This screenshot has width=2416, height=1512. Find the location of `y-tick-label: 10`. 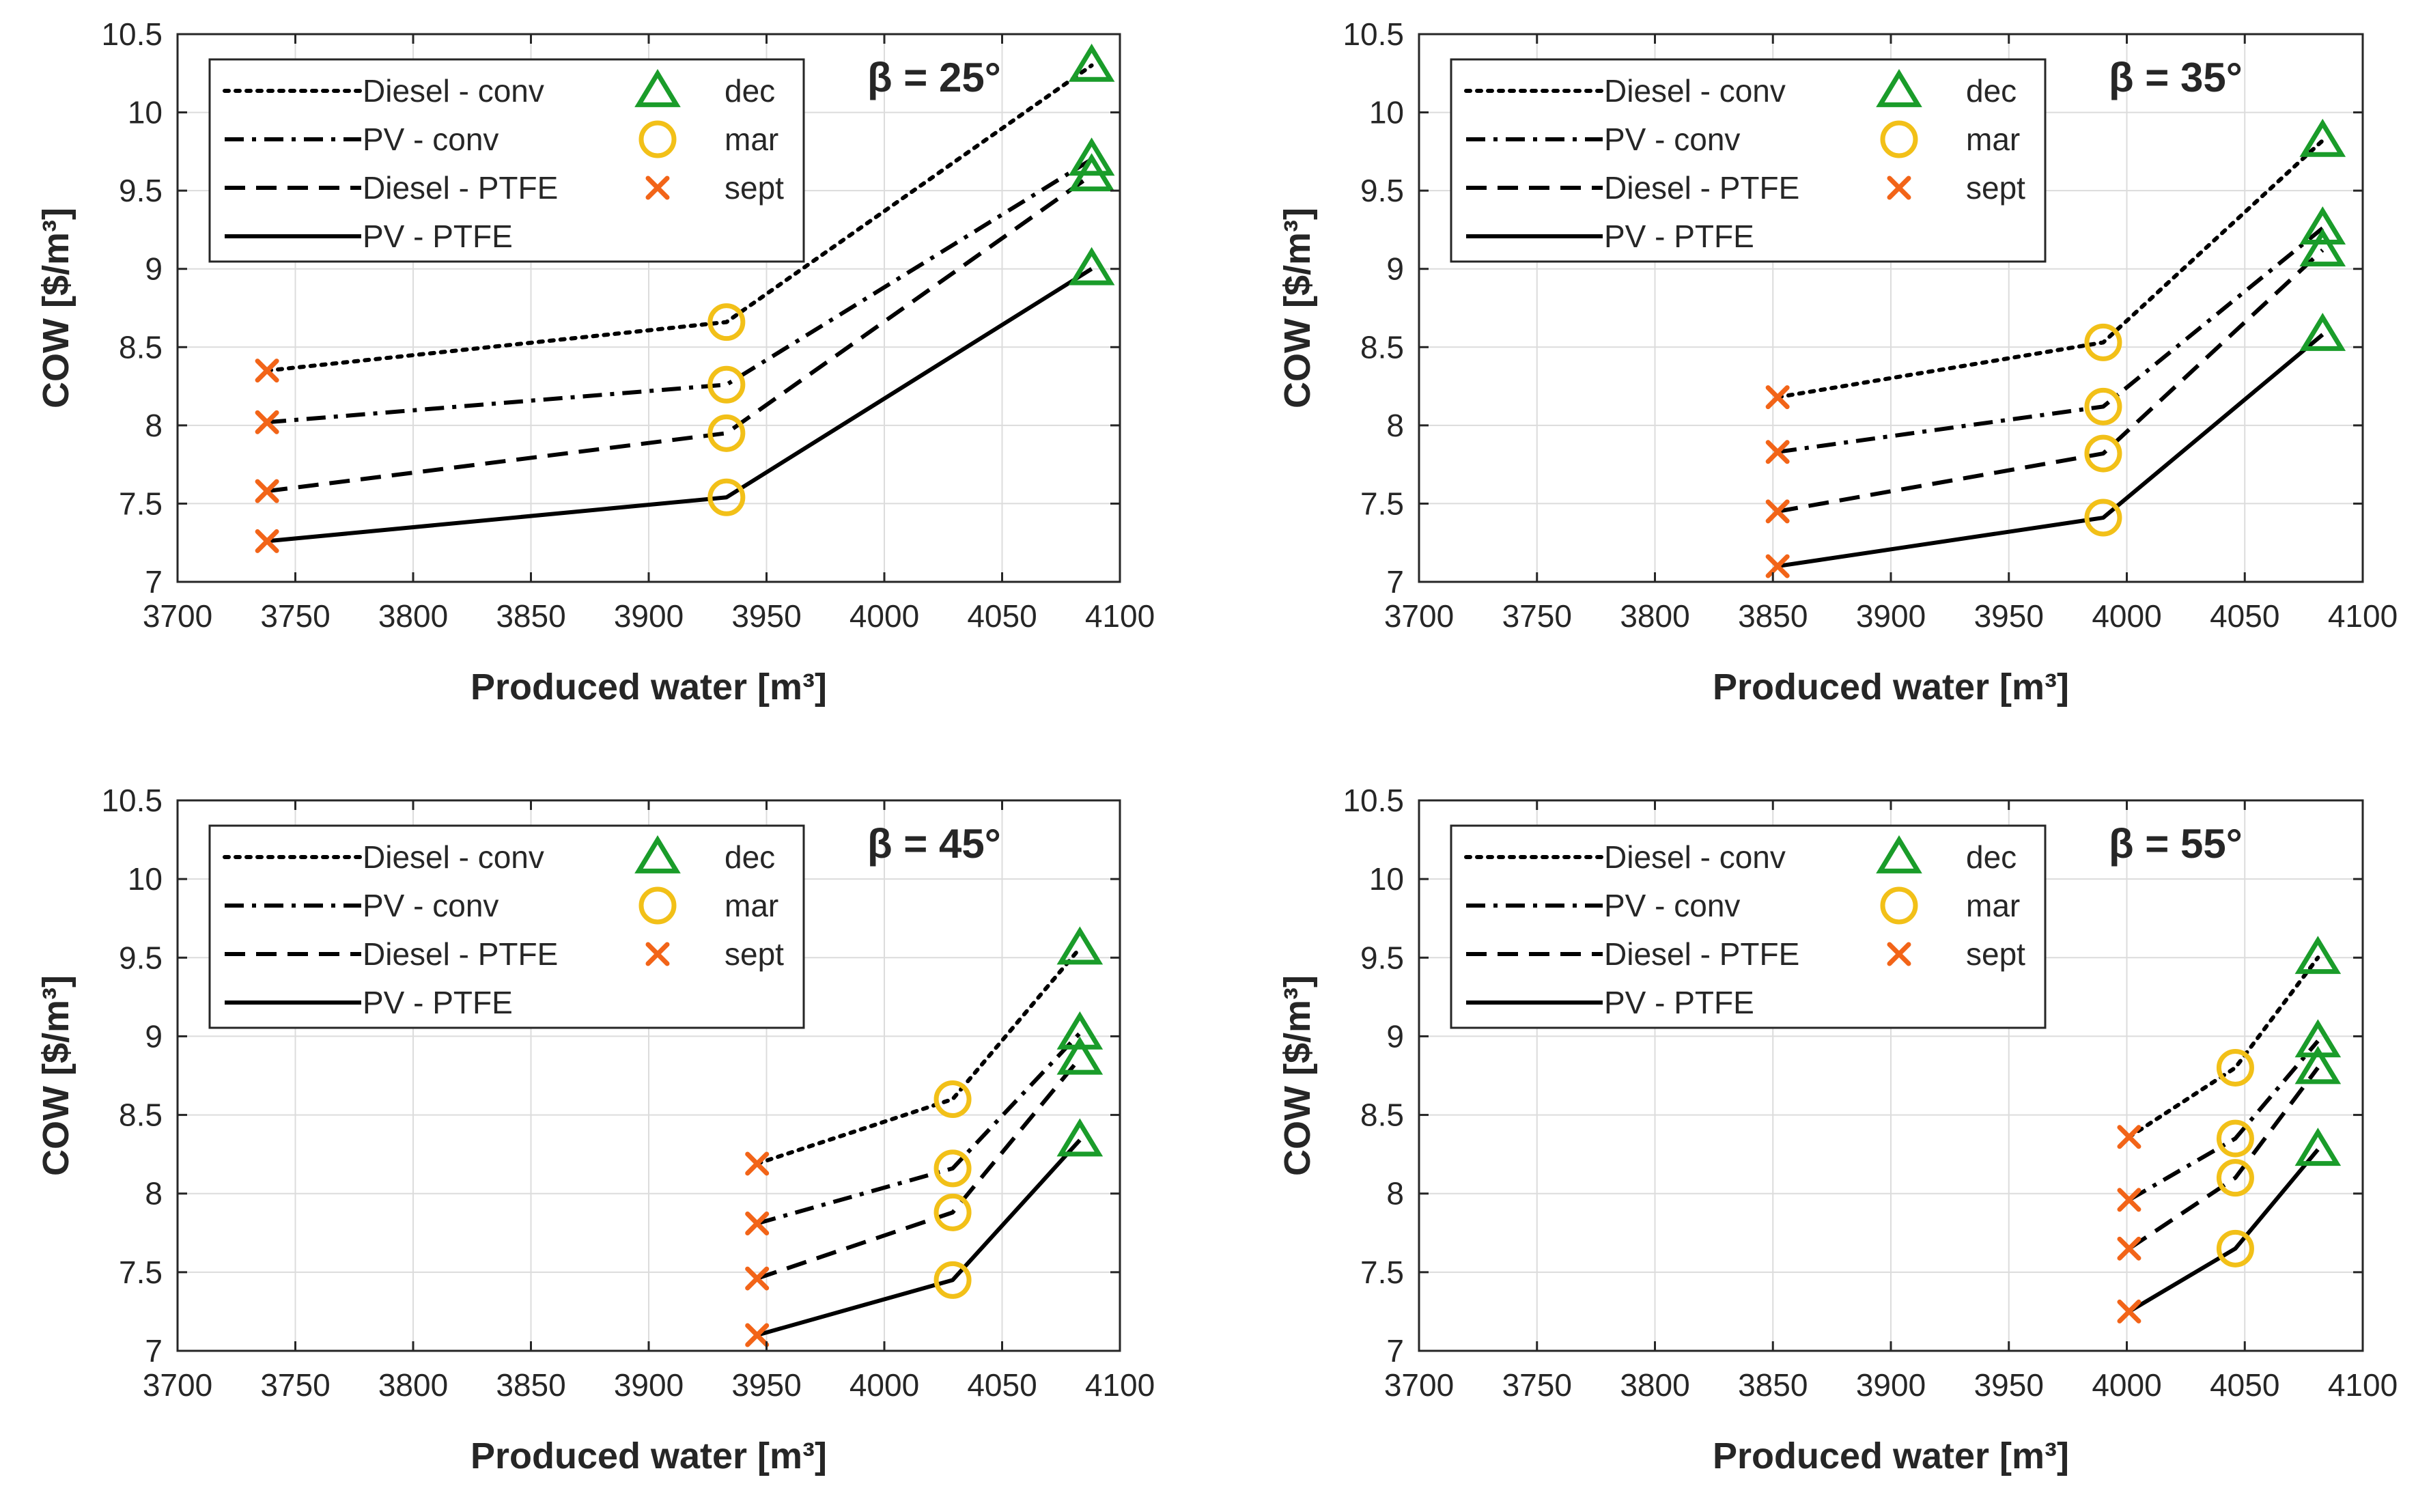

y-tick-label: 10 is located at coordinates (145, 879).